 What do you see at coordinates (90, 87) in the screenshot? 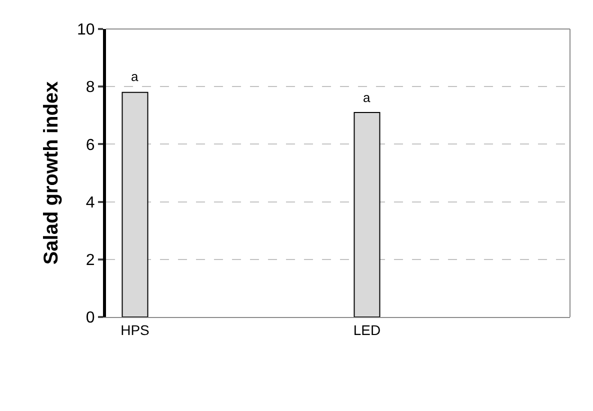
I see `y-tick-label: 8` at bounding box center [90, 87].